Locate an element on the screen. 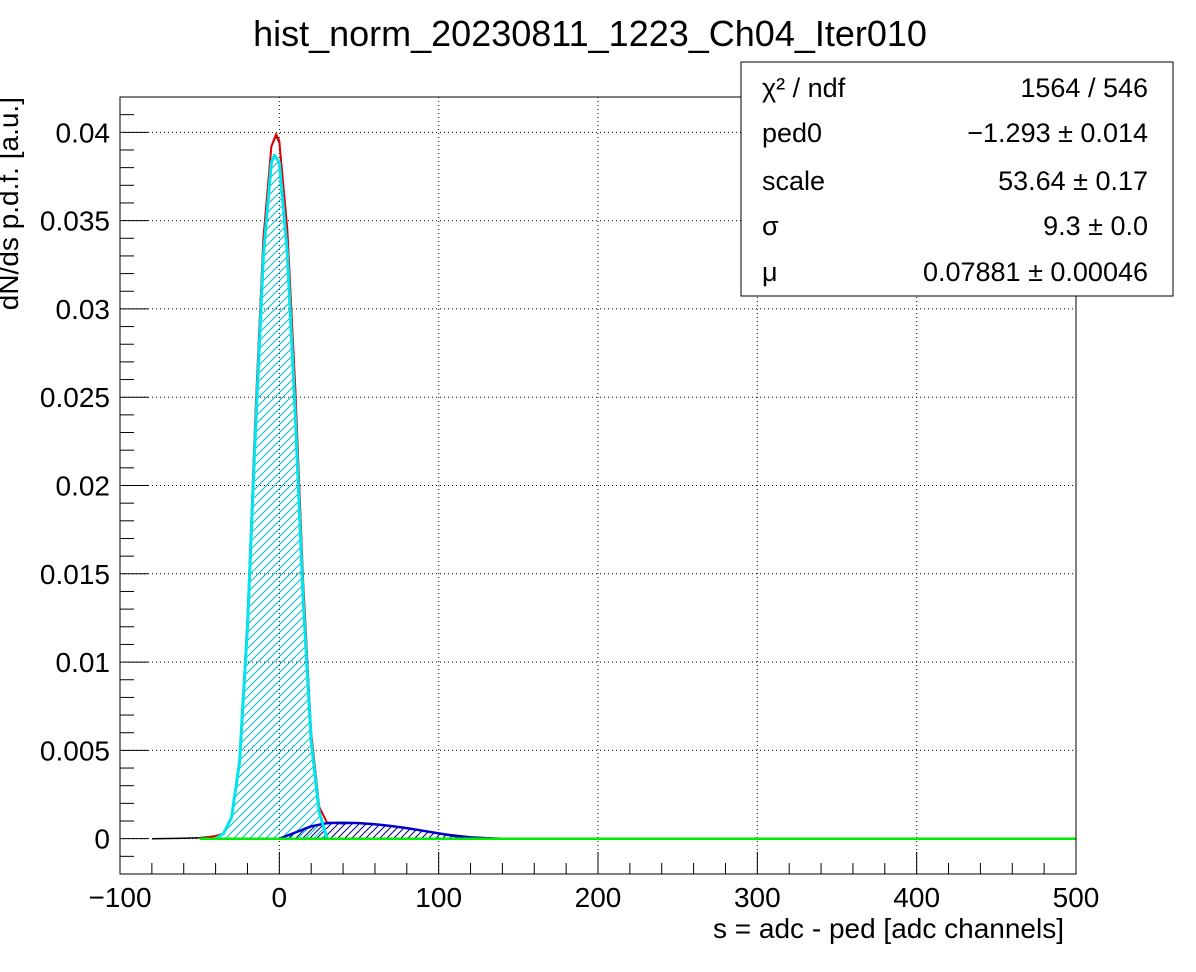  x-tick-label: 400 is located at coordinates (916, 897).